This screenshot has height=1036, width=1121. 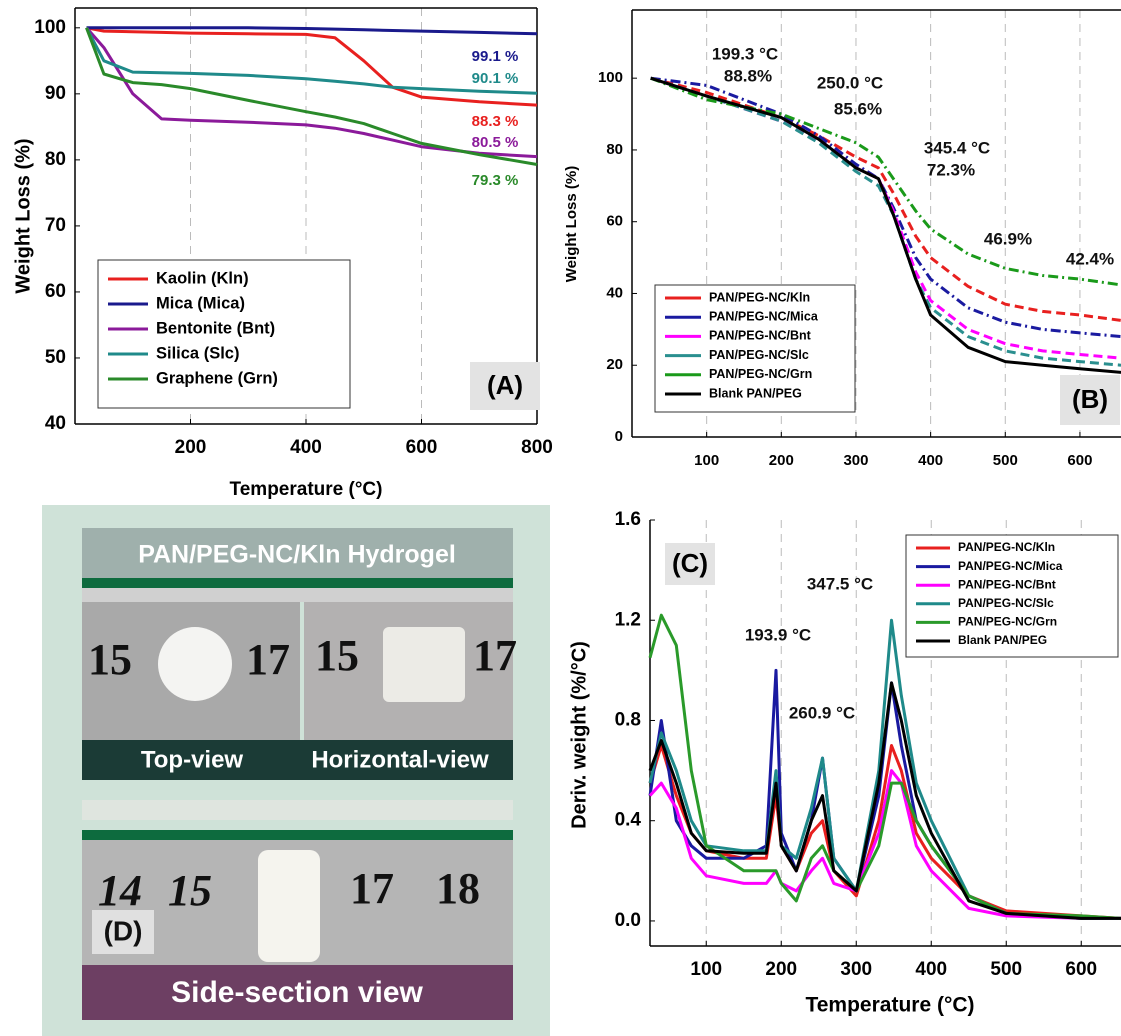 I want to click on annotation: 260.9 °C, so click(x=822, y=712).